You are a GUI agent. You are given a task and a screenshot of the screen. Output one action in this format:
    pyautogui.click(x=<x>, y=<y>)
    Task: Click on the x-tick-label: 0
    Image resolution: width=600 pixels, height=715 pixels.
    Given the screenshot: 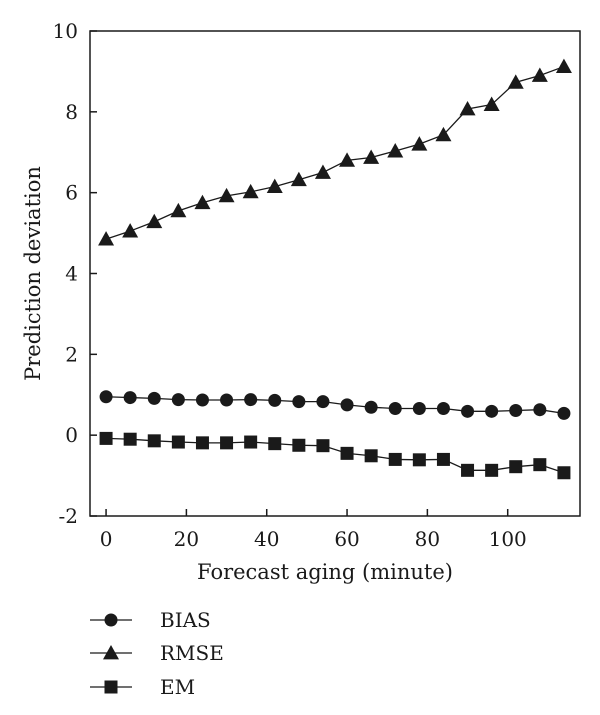 What is the action you would take?
    pyautogui.click(x=106, y=539)
    